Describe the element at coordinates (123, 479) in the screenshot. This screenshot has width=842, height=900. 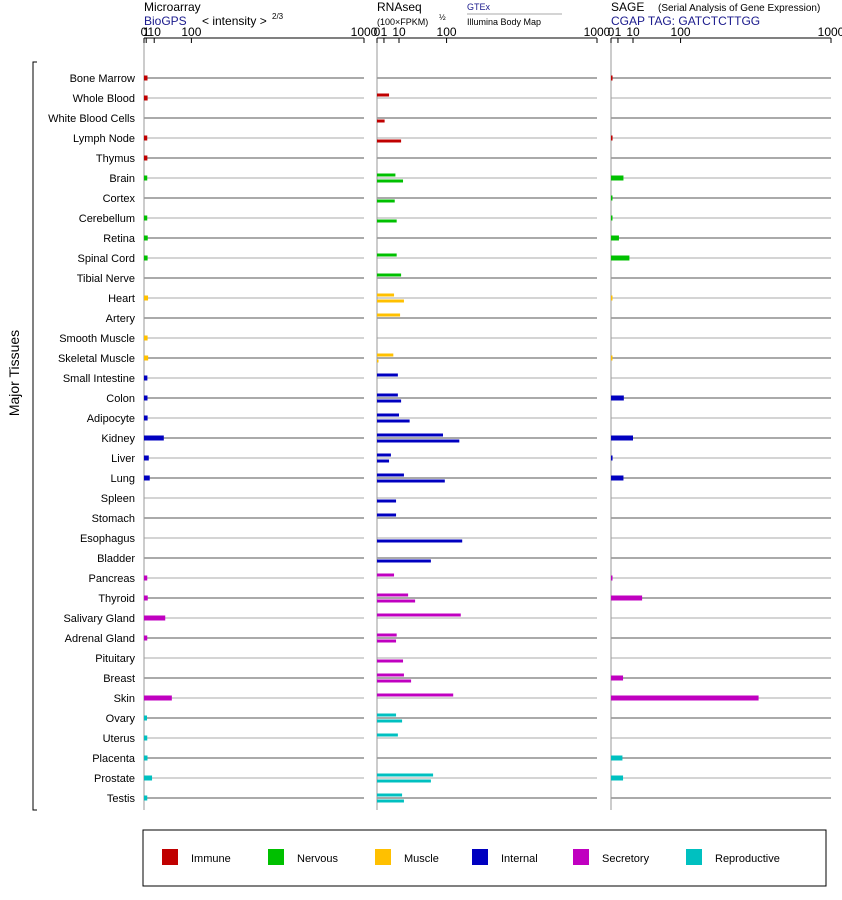
I see `tissue-label: Lung` at that location.